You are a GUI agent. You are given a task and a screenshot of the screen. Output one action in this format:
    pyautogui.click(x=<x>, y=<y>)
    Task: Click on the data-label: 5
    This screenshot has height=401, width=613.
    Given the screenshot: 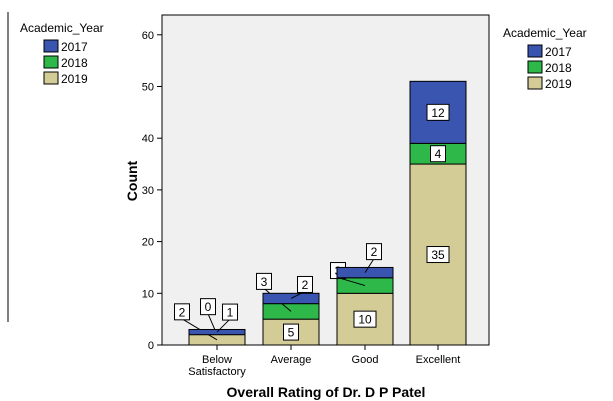 What is the action you would take?
    pyautogui.click(x=291, y=333)
    